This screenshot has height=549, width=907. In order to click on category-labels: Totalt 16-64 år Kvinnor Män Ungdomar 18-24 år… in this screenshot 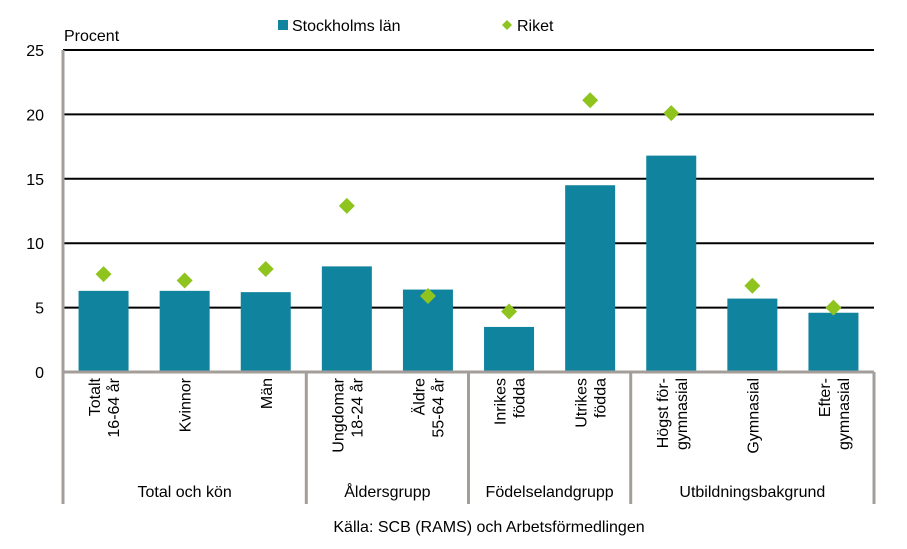, I will do `click(470, 415)`.